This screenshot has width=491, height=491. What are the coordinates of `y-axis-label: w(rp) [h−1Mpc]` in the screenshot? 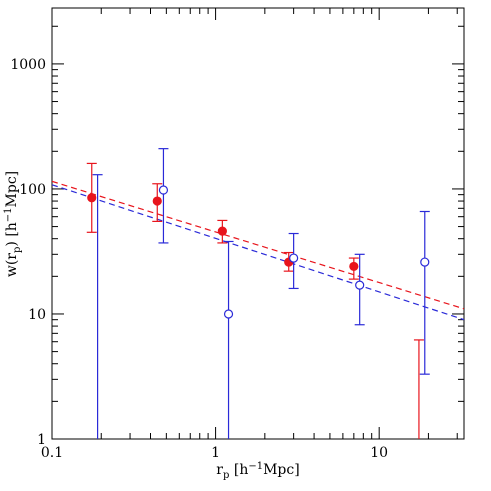 It's located at (13, 224).